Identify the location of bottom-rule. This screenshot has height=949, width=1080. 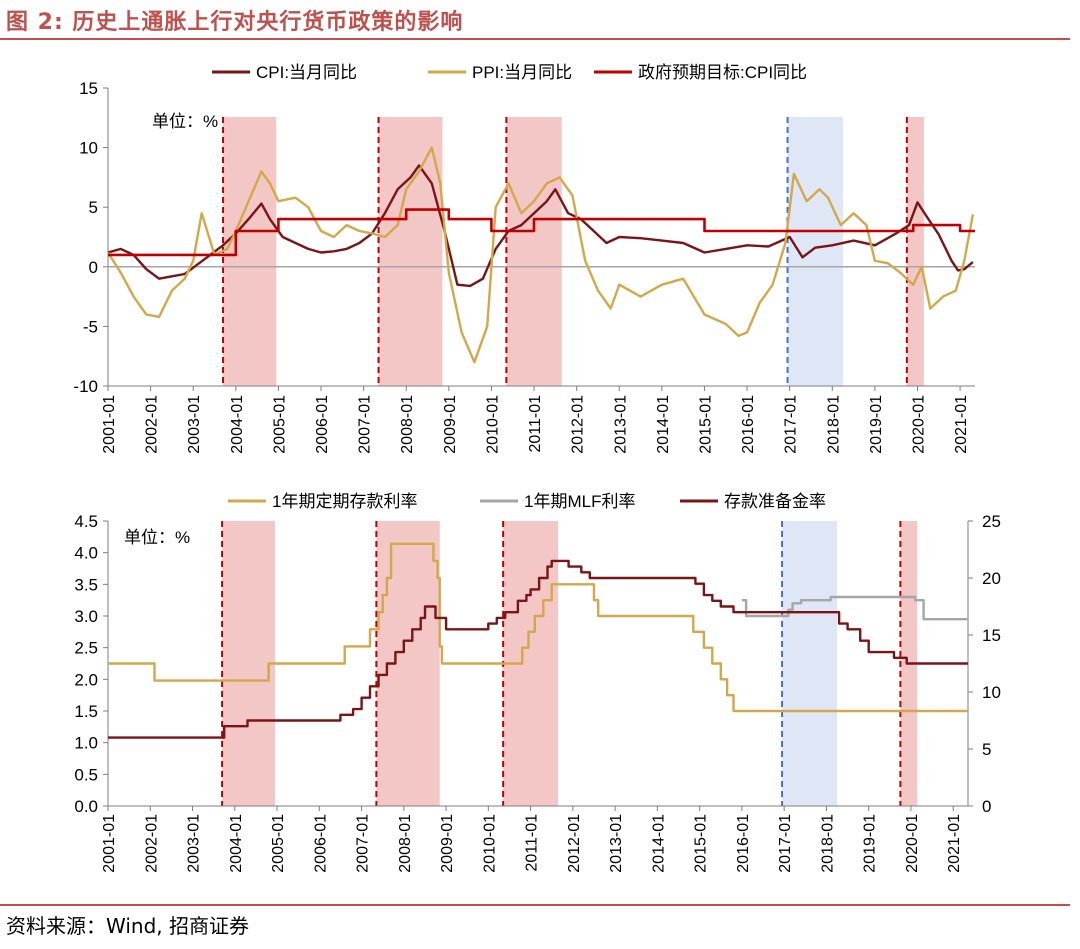
(535, 905).